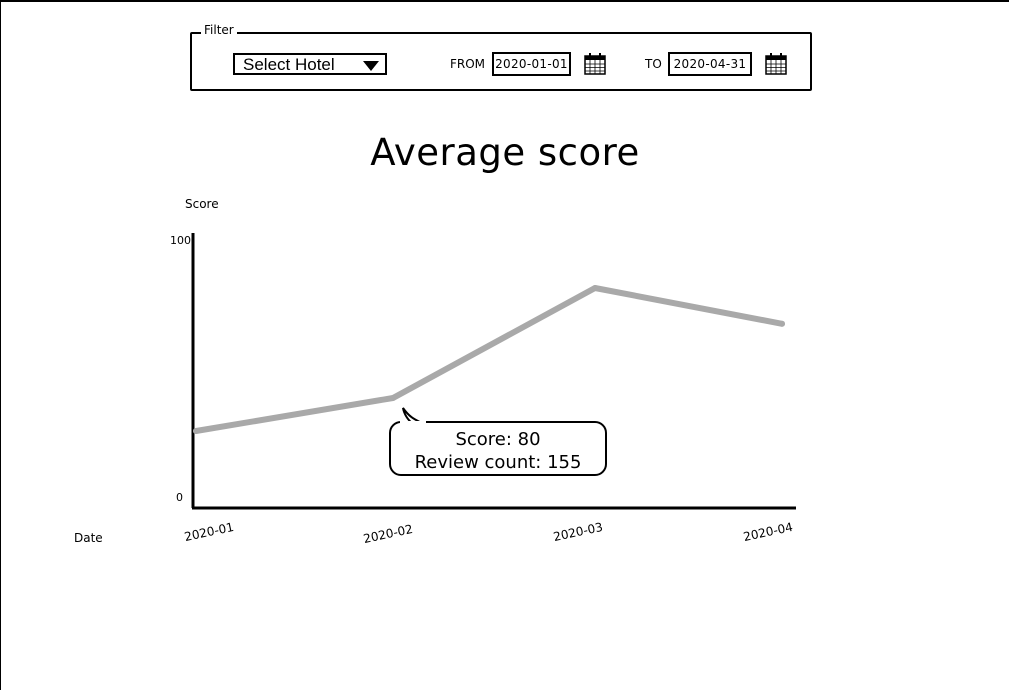 The height and width of the screenshot is (690, 1009). Describe the element at coordinates (289, 64) in the screenshot. I see `hotel-select-value: Select Hotel` at that location.